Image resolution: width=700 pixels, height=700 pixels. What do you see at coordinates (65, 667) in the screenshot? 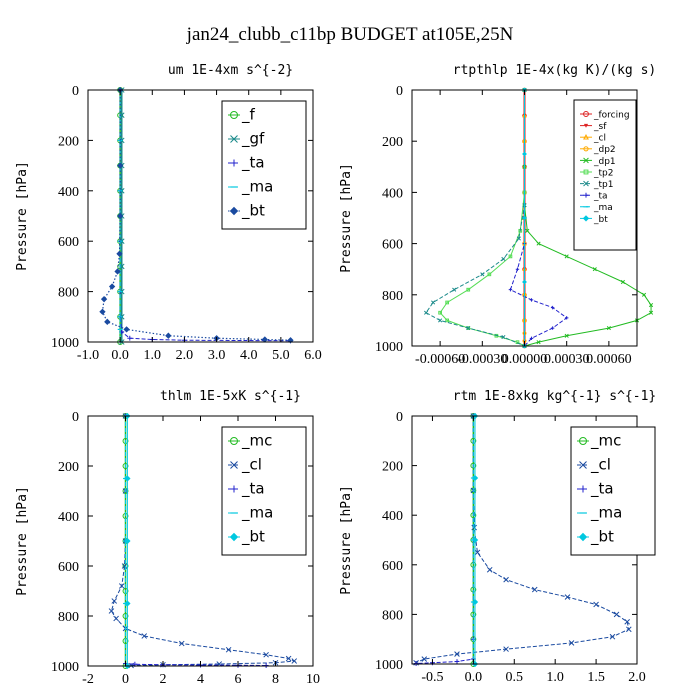
I see `y-tick-label: 1000` at bounding box center [65, 667].